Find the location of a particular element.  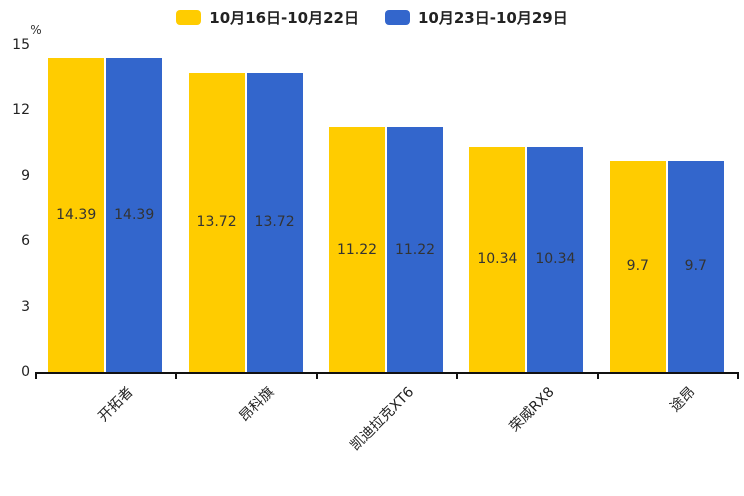

x-tick-label-途昂: 途昂 is located at coordinates (683, 400).